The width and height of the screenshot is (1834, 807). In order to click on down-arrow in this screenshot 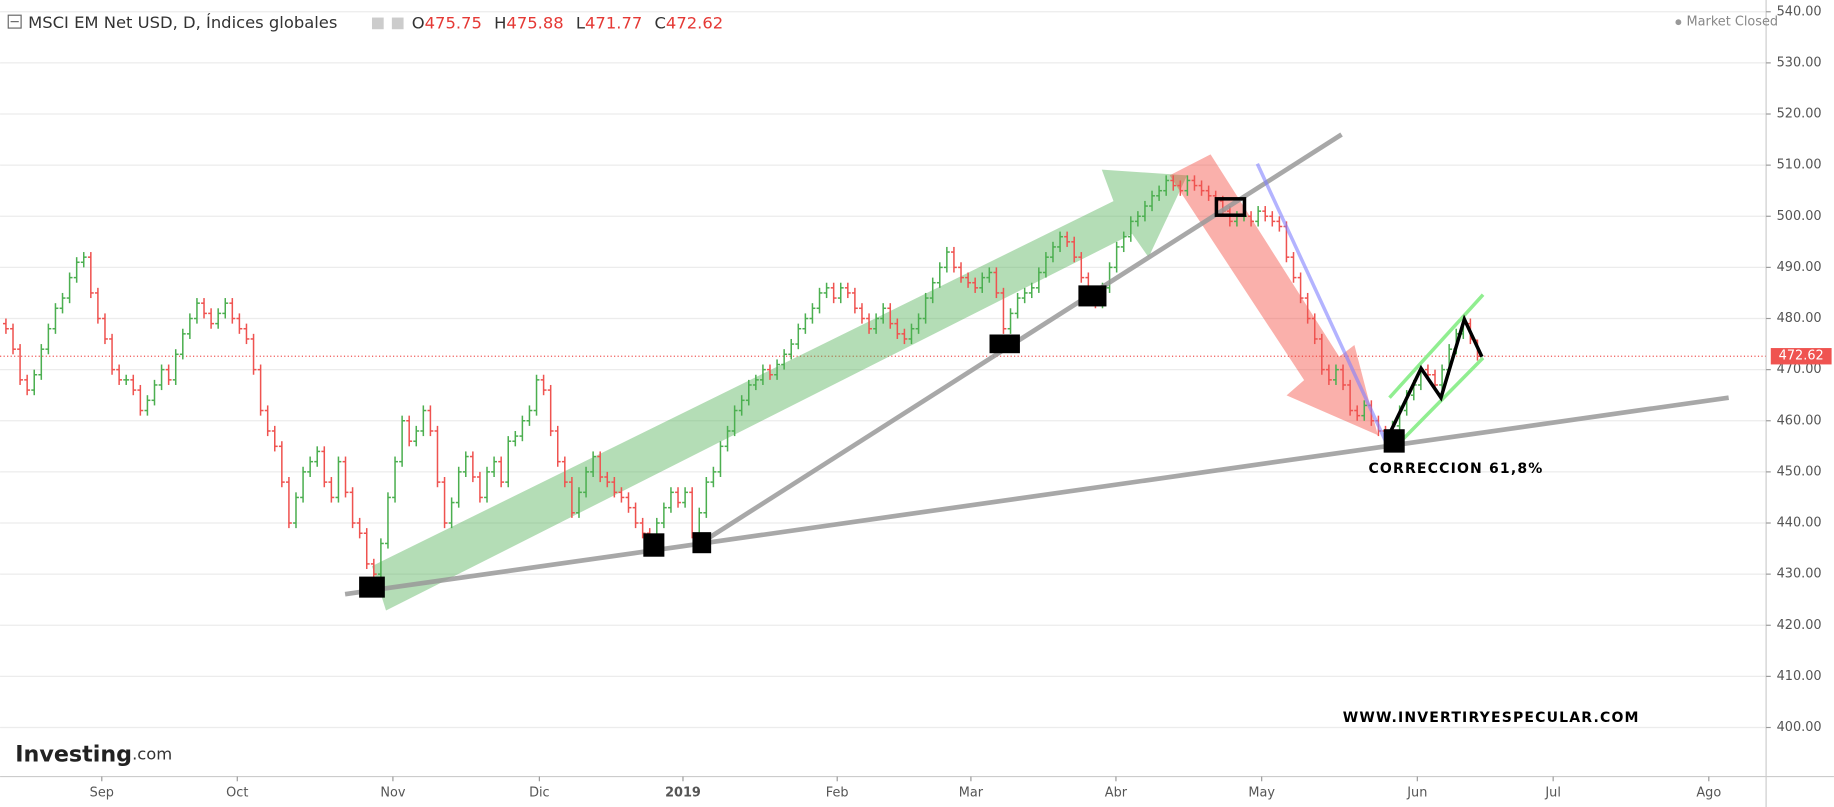, I will do `click(1273, 295)`.